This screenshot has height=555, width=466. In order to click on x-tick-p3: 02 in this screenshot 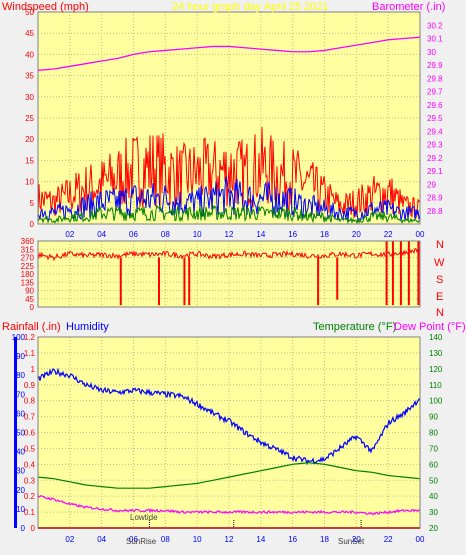, I will do `click(69, 539)`.